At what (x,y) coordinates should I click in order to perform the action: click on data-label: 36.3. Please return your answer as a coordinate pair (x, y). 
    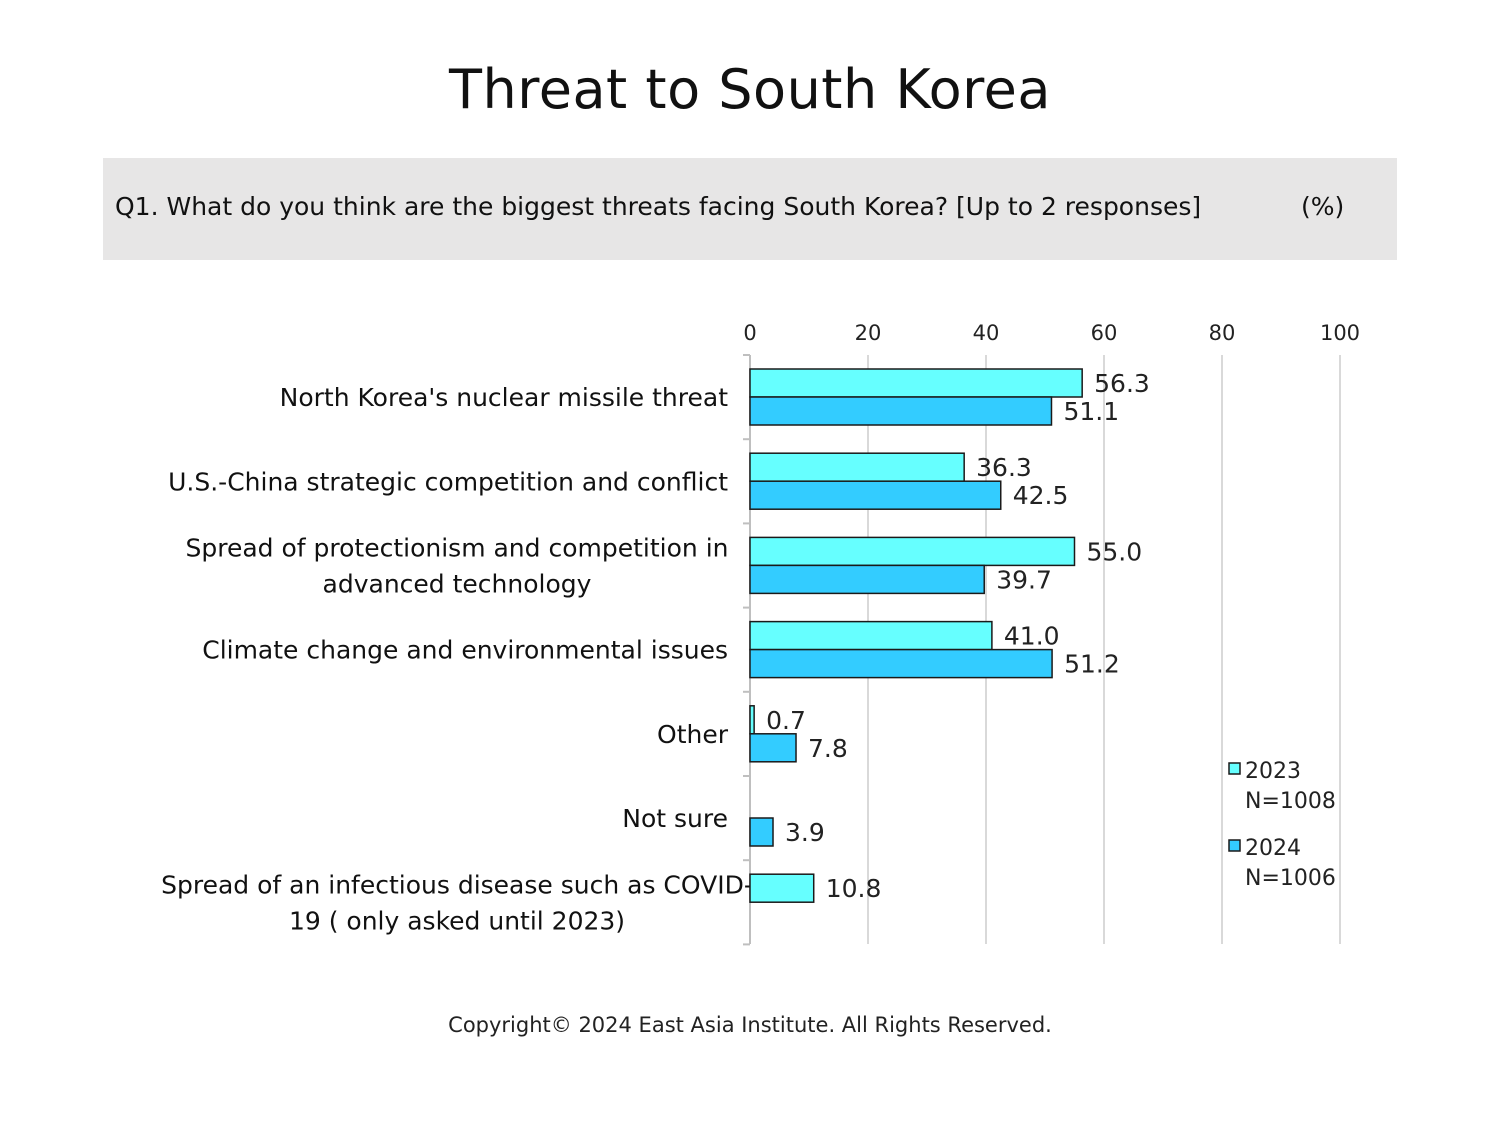
    Looking at the image, I should click on (1004, 467).